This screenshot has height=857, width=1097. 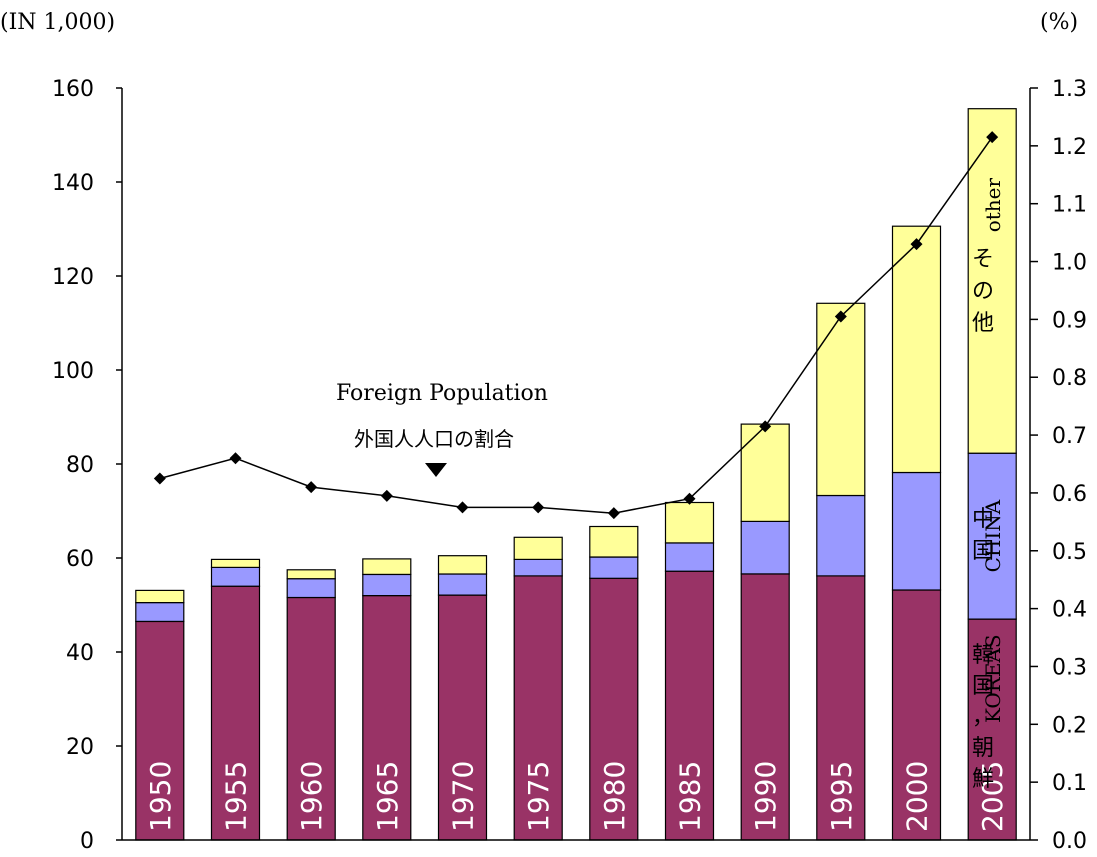 What do you see at coordinates (1069, 436) in the screenshot?
I see `right-tick-label: 0.7` at bounding box center [1069, 436].